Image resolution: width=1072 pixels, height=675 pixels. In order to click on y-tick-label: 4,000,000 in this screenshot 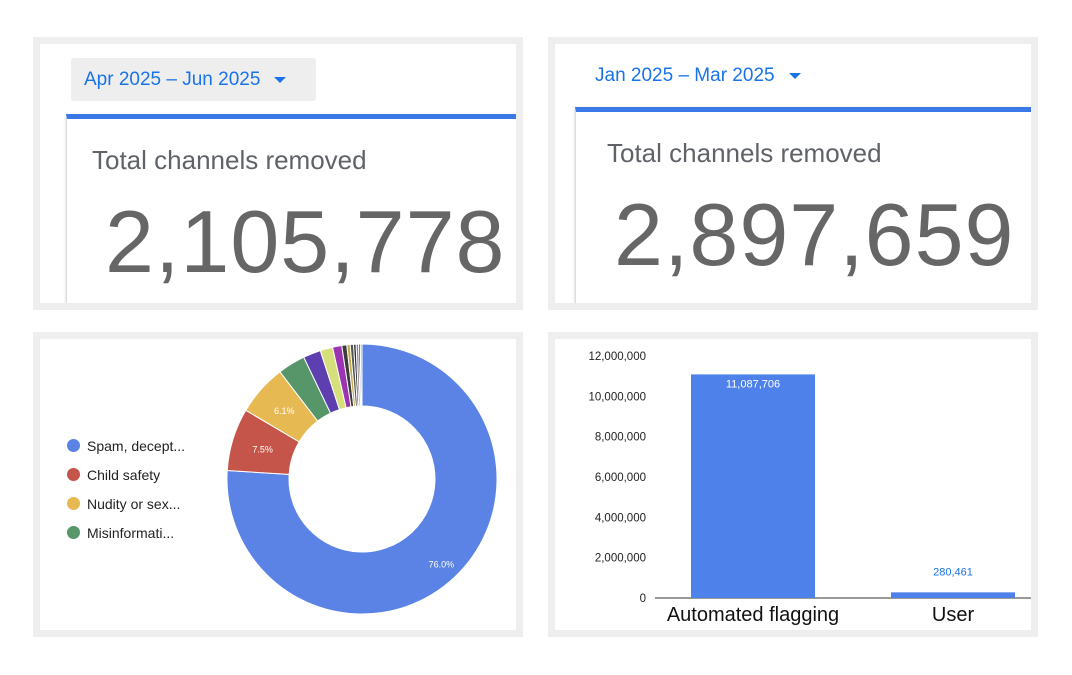, I will do `click(620, 518)`.